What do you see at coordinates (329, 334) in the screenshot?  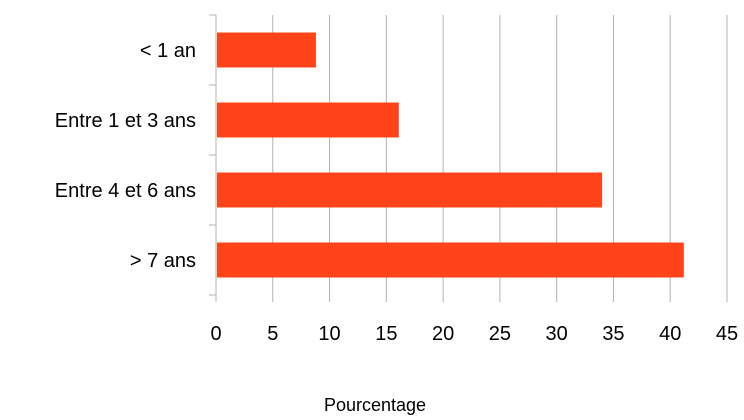 I see `x-tick-label: 10` at bounding box center [329, 334].